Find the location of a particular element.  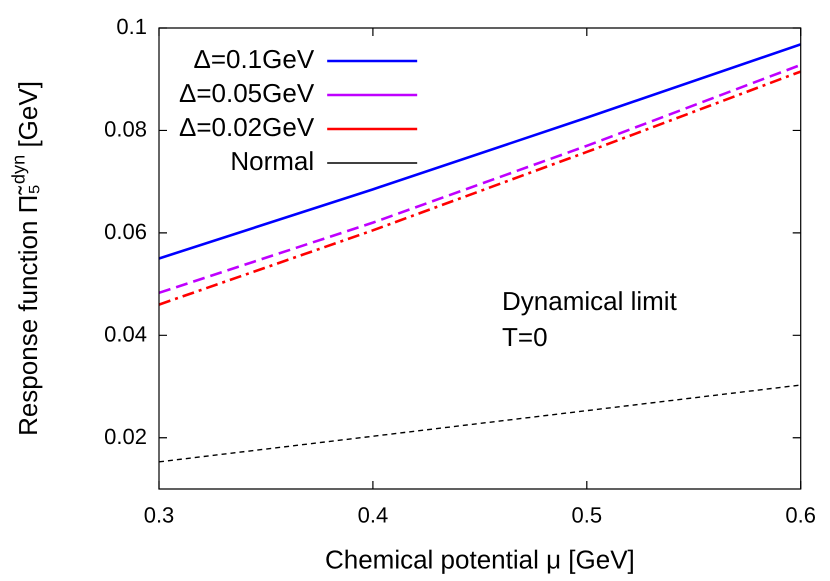

legend-label: Δ=0.02GeV is located at coordinates (246, 127).